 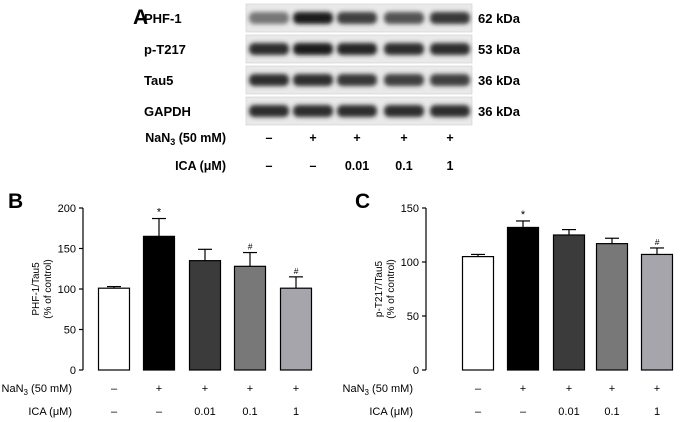 What do you see at coordinates (50, 389) in the screenshot?
I see `nan3-suffix: (50 mM)` at bounding box center [50, 389].